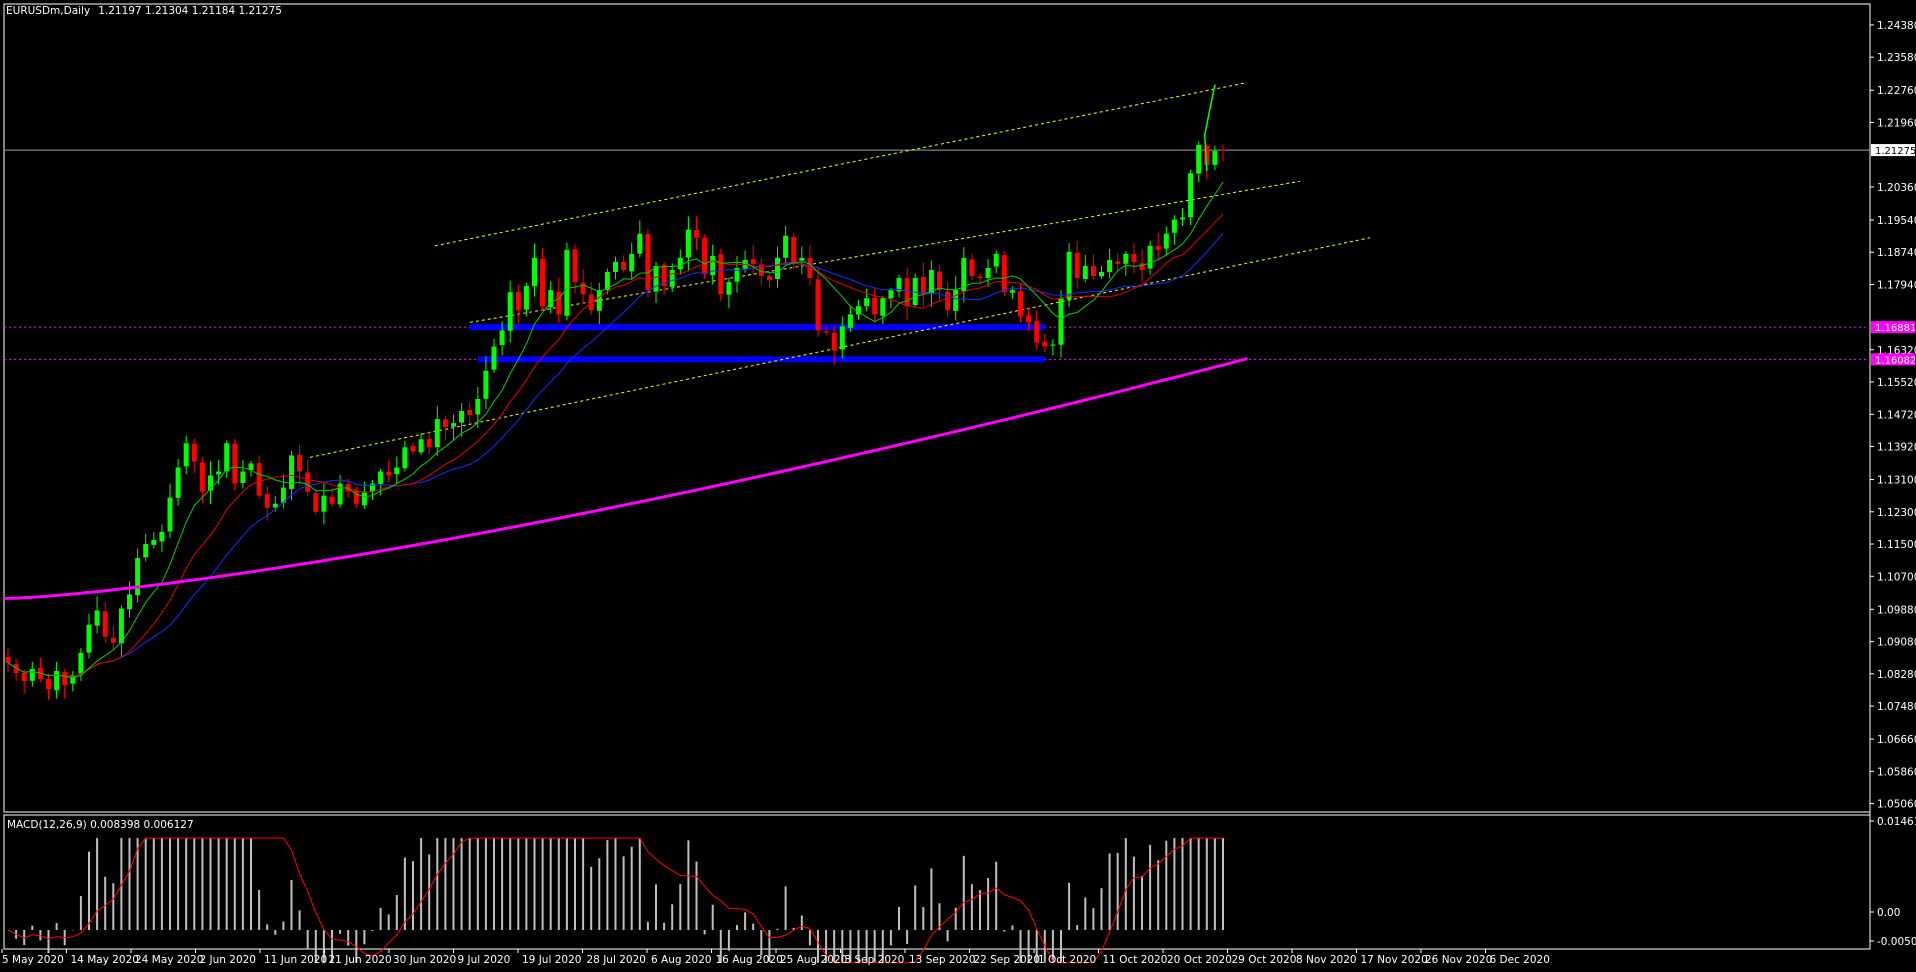 This screenshot has width=1916, height=972. What do you see at coordinates (1896, 822) in the screenshot?
I see `macd-scale-label: 0.014617` at bounding box center [1896, 822].